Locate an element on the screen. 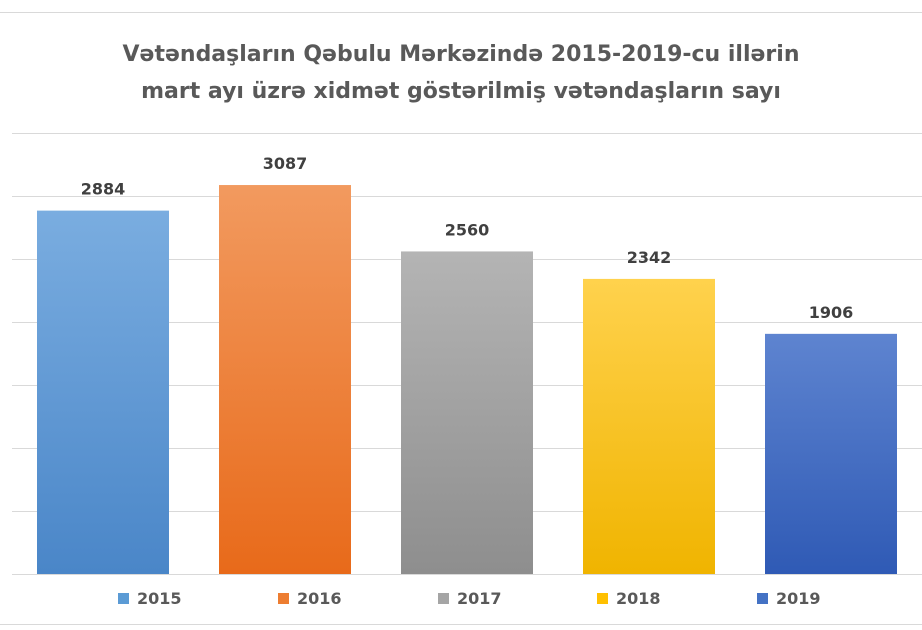 This screenshot has width=922, height=630. legend-item-2018: 2018 is located at coordinates (629, 598).